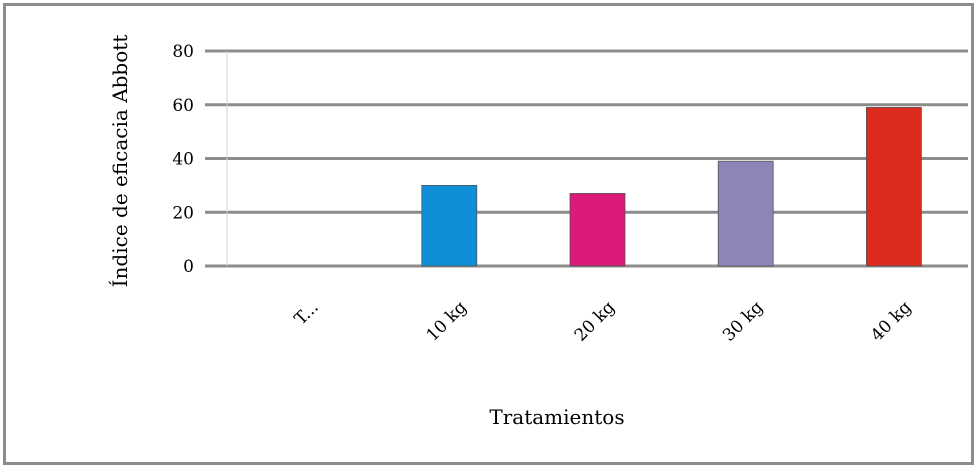  Describe the element at coordinates (183, 106) in the screenshot. I see `y-tick-label: 60` at that location.